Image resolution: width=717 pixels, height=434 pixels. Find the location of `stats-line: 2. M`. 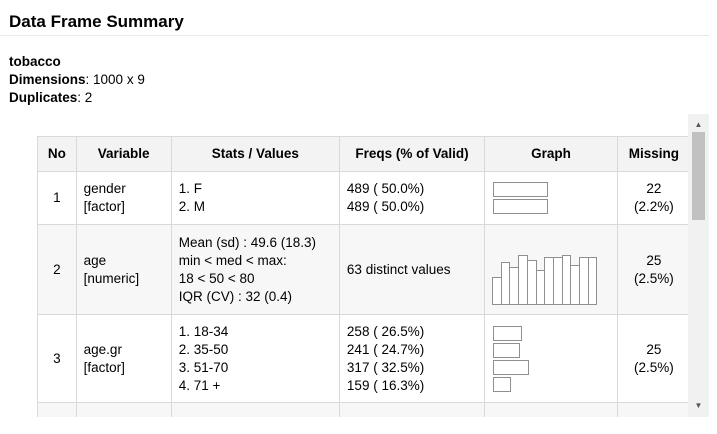

stats-line: 2. M is located at coordinates (191, 206).